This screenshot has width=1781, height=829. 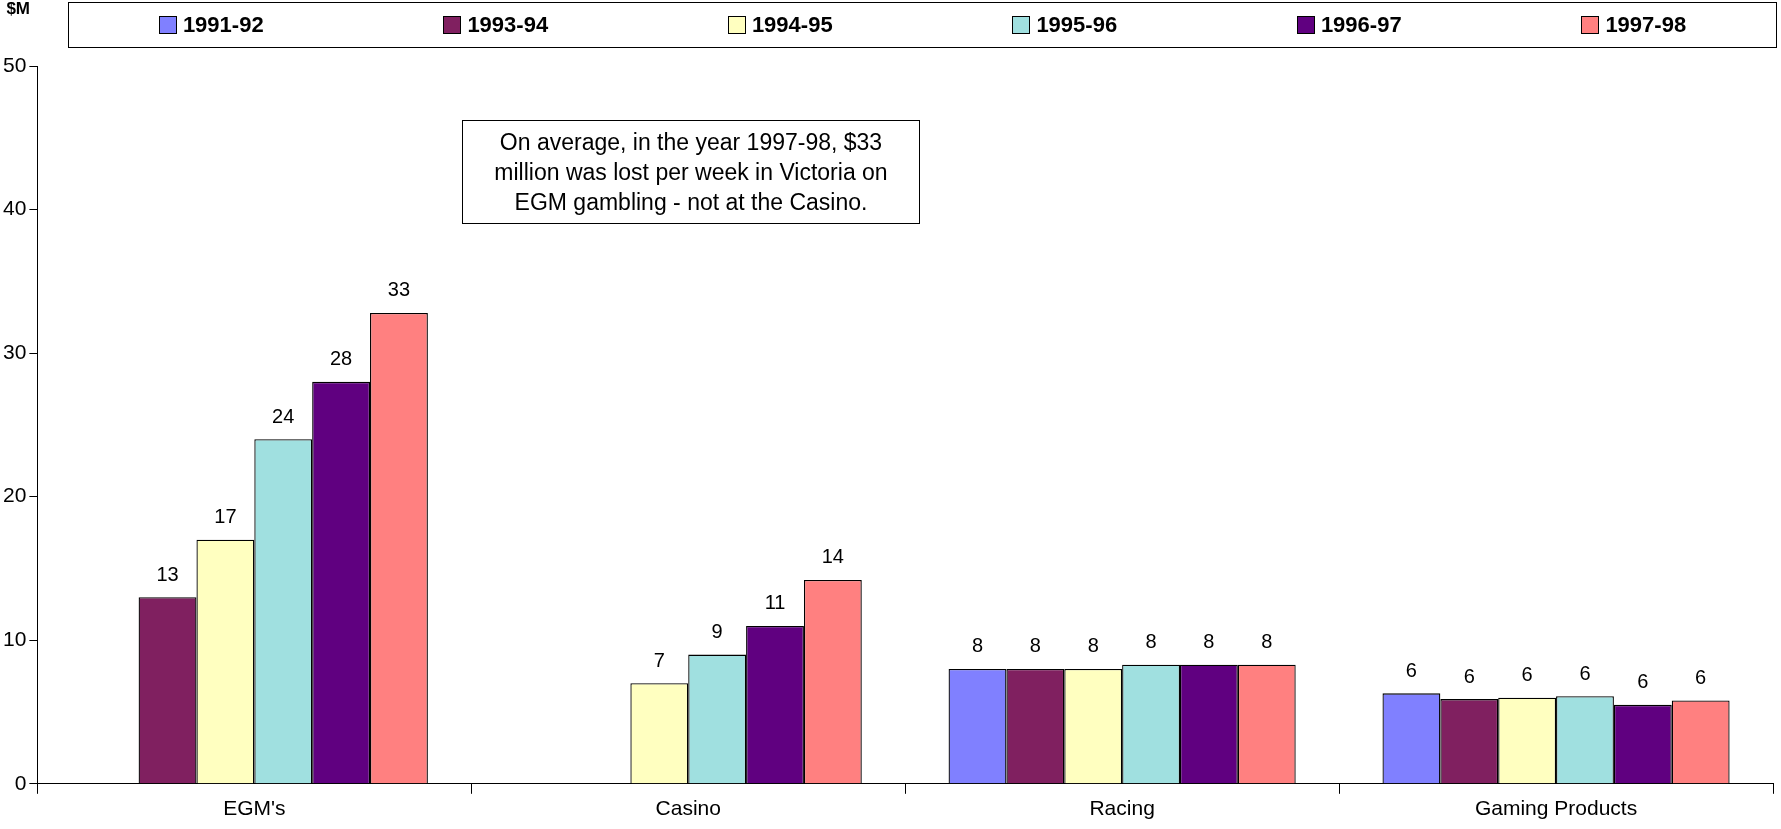 I want to click on y-tick-label: 10, so click(x=15, y=639).